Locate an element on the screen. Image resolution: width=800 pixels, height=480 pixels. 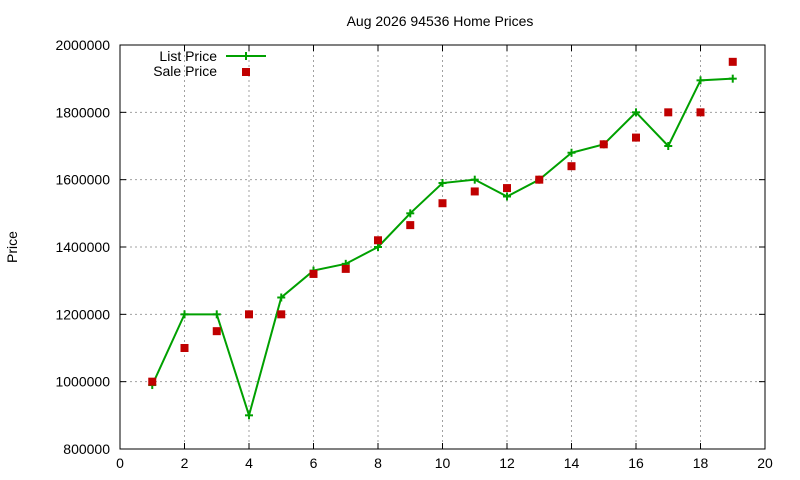
x-tick-label: 10 is located at coordinates (443, 463).